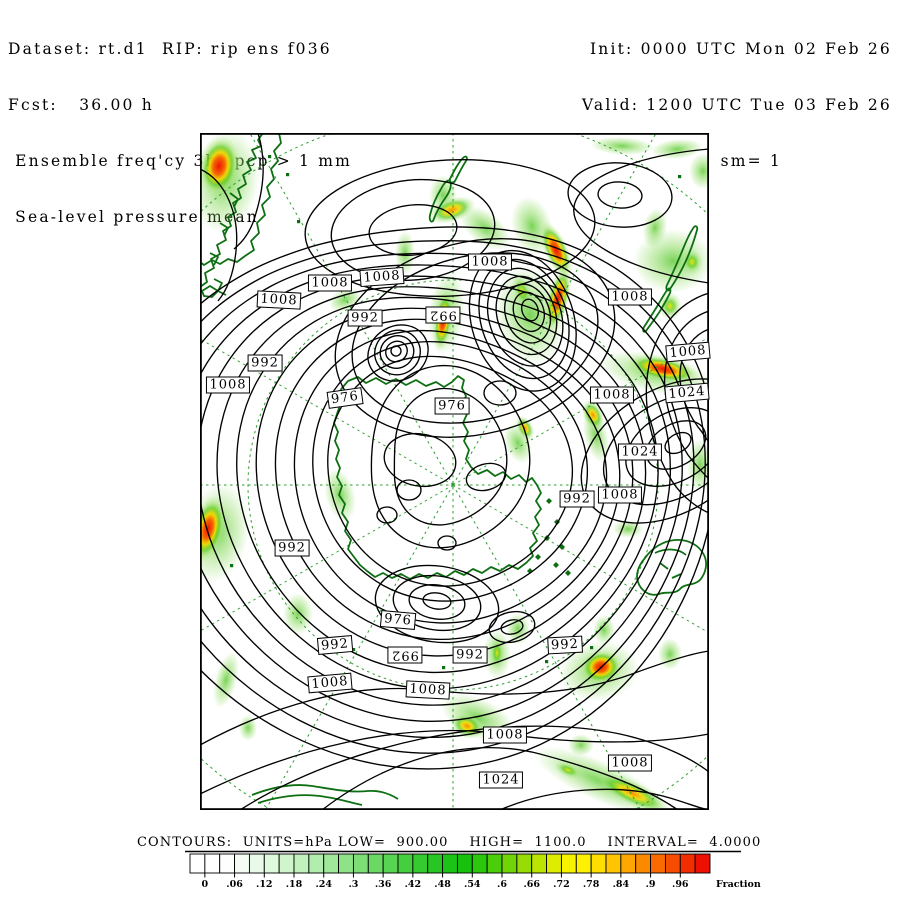 The width and height of the screenshot is (900, 900). Describe the element at coordinates (133, 216) in the screenshot. I see `header-field2-line: Sea-level pressure mean` at that location.